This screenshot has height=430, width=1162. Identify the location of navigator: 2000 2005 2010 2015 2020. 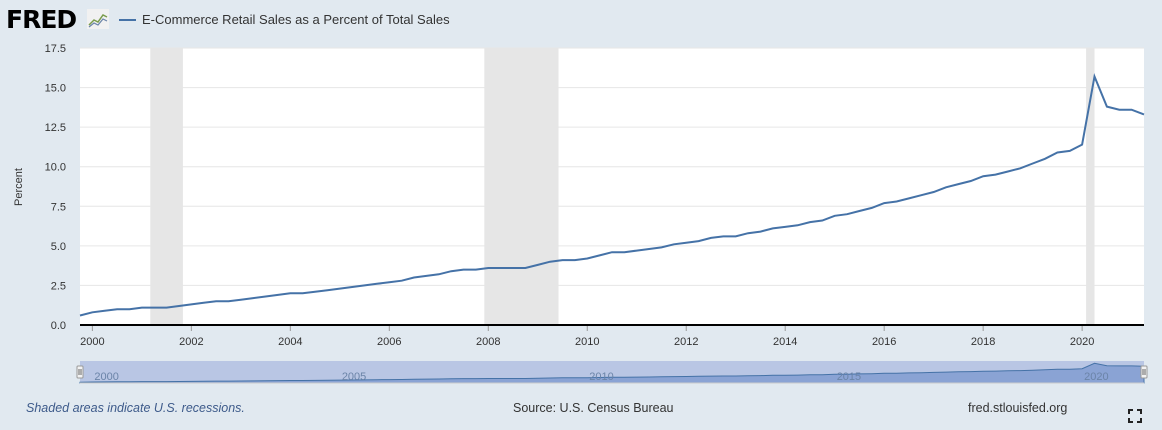
(612, 372).